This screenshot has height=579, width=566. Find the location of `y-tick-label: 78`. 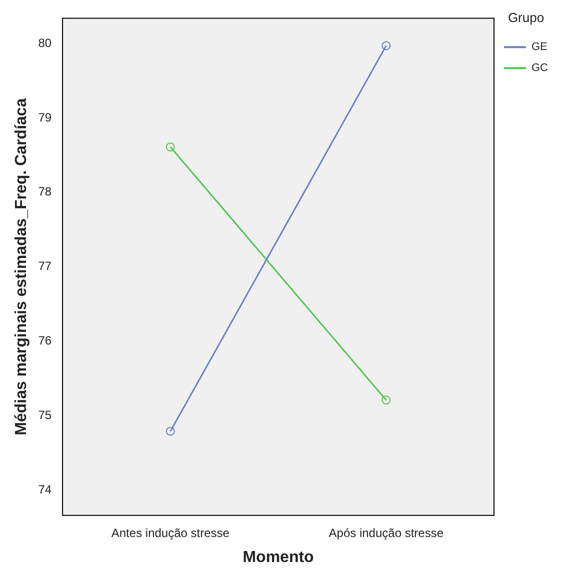

y-tick-label: 78 is located at coordinates (45, 191).